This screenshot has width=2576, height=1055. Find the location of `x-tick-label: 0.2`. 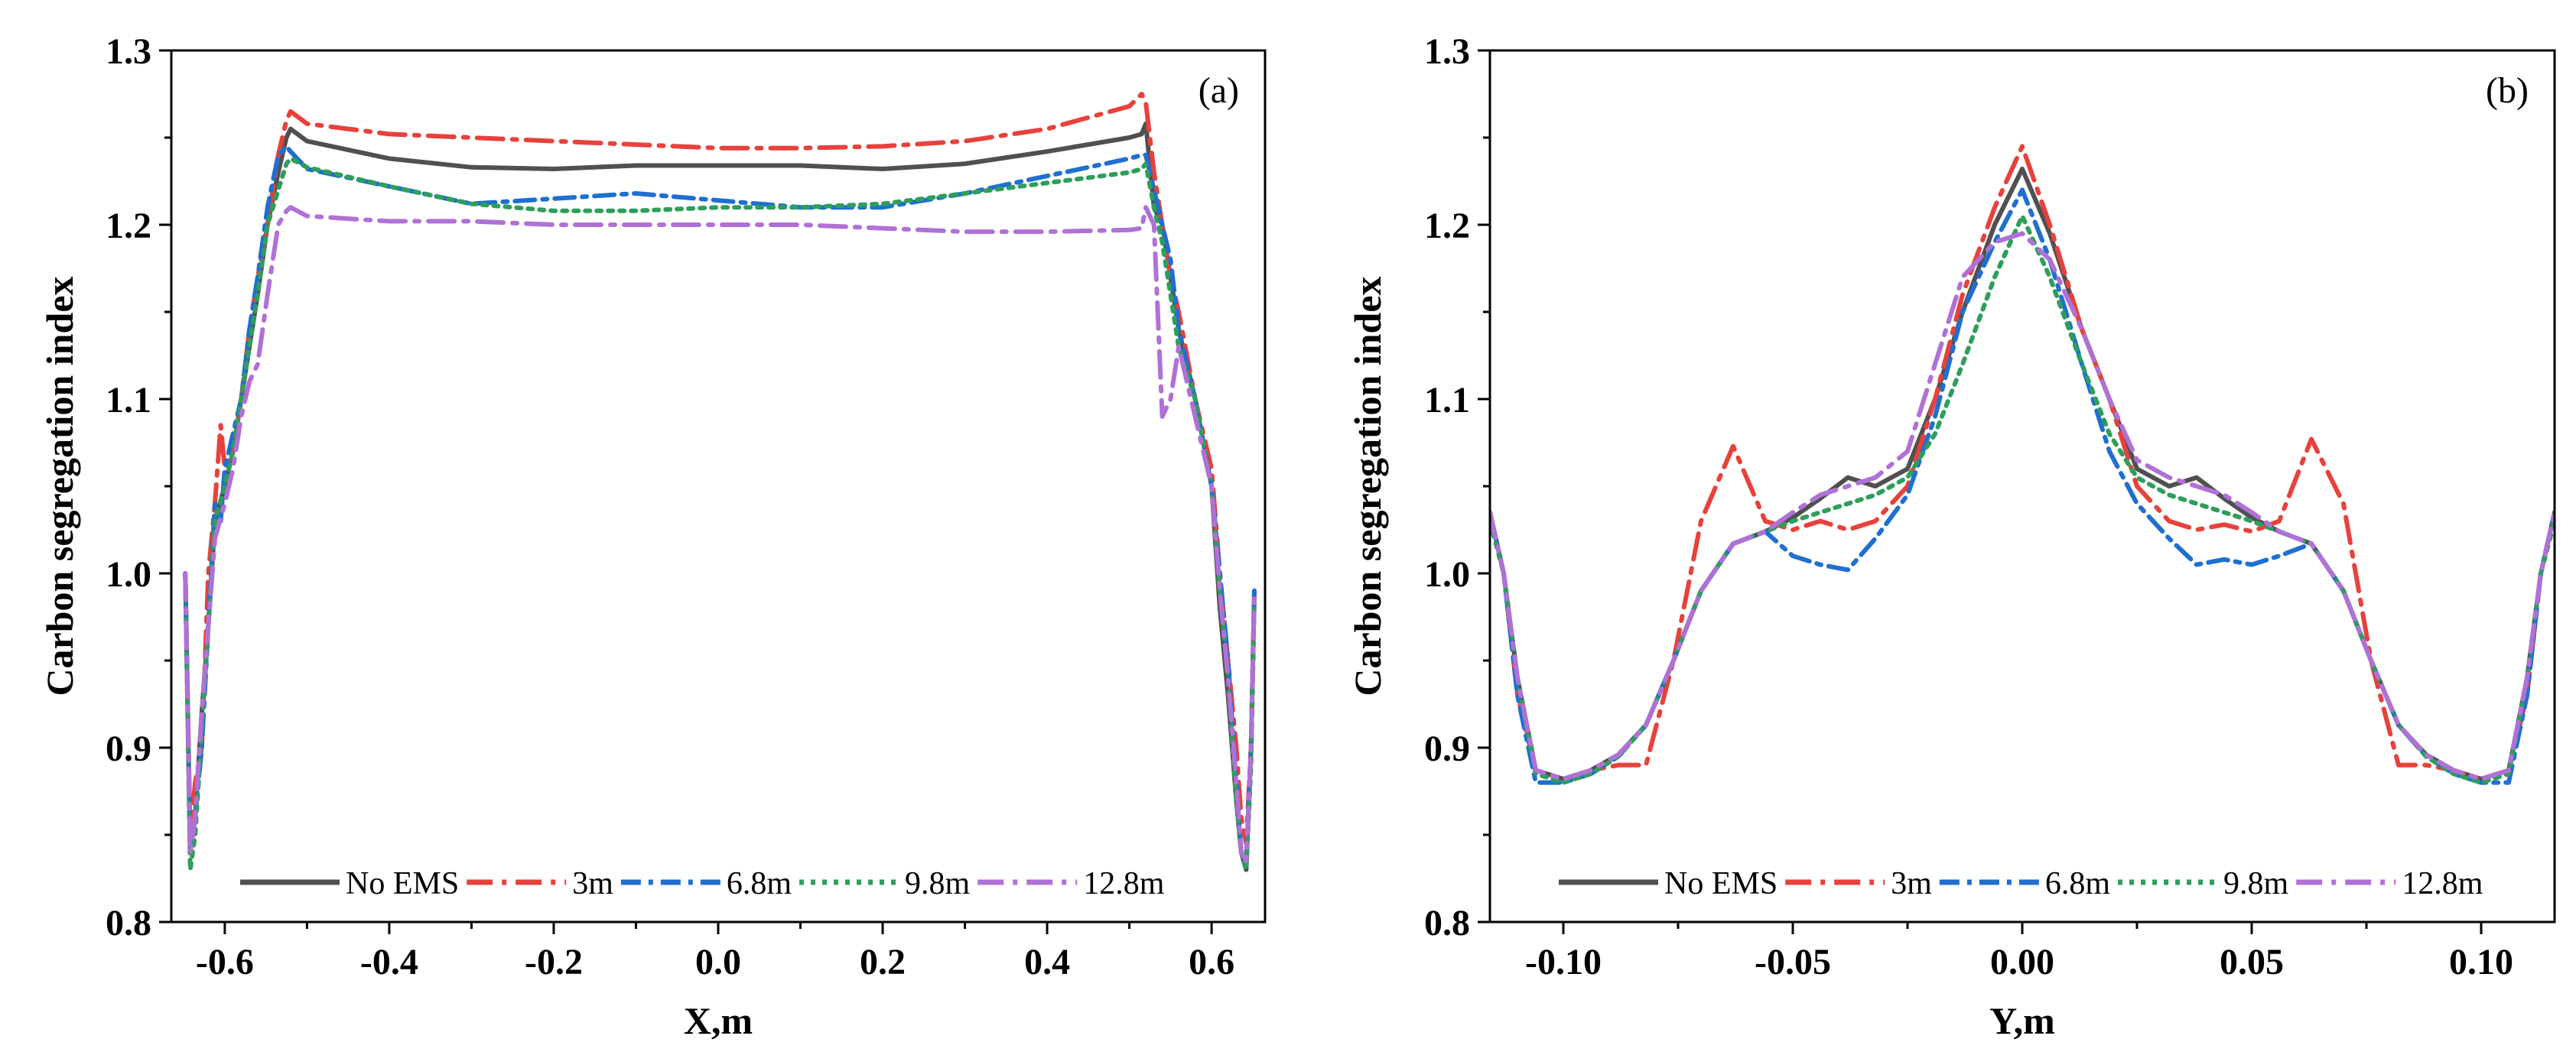

x-tick-label: 0.2 is located at coordinates (883, 962).